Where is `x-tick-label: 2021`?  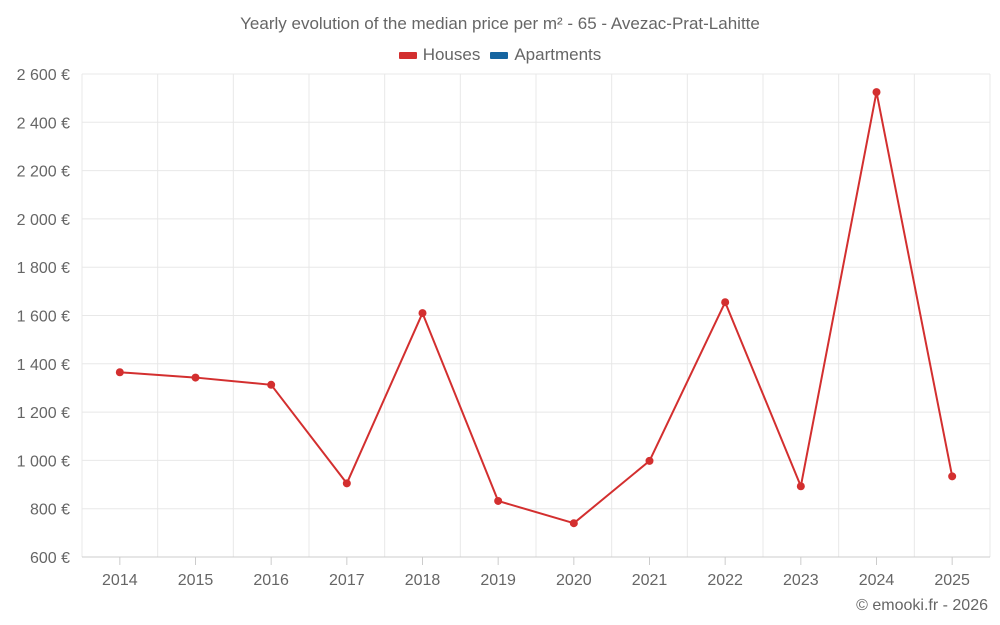 x-tick-label: 2021 is located at coordinates (650, 580).